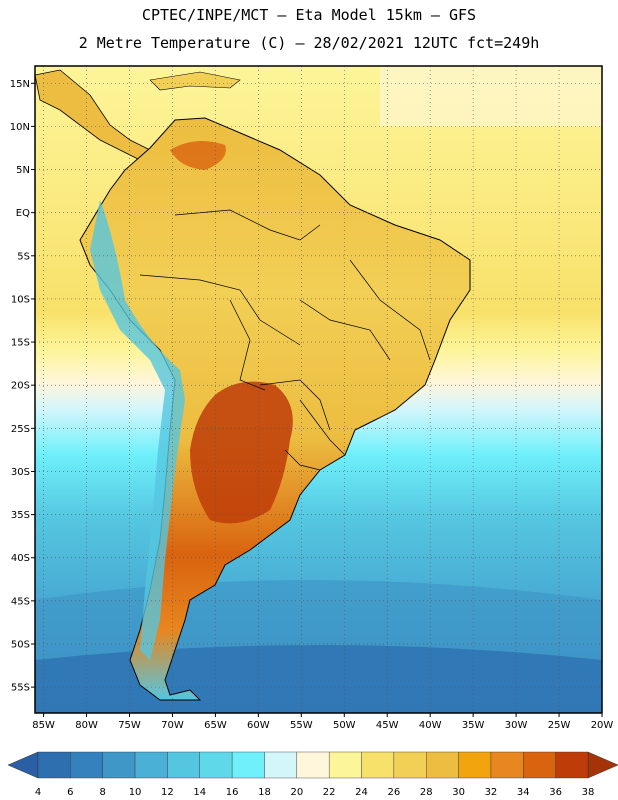 The image size is (618, 800). I want to click on colorbar-tick-label: 4, so click(38, 792).